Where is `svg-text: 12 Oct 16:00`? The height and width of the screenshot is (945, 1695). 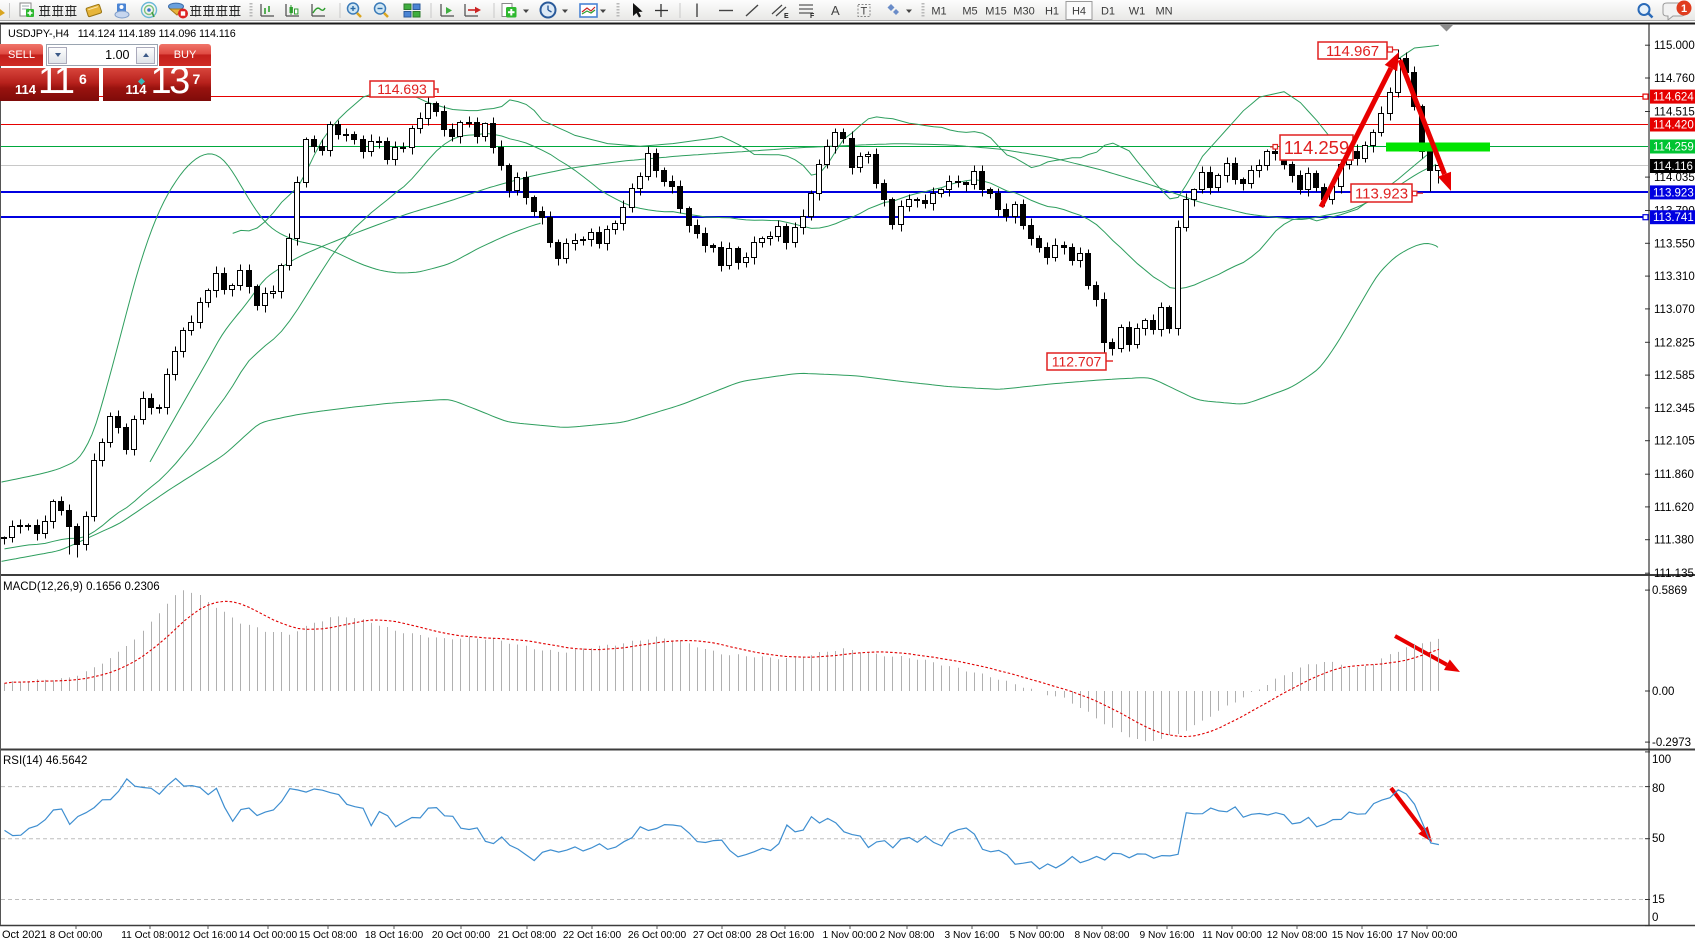 svg-text: 12 Oct 16:00 is located at coordinates (208, 935).